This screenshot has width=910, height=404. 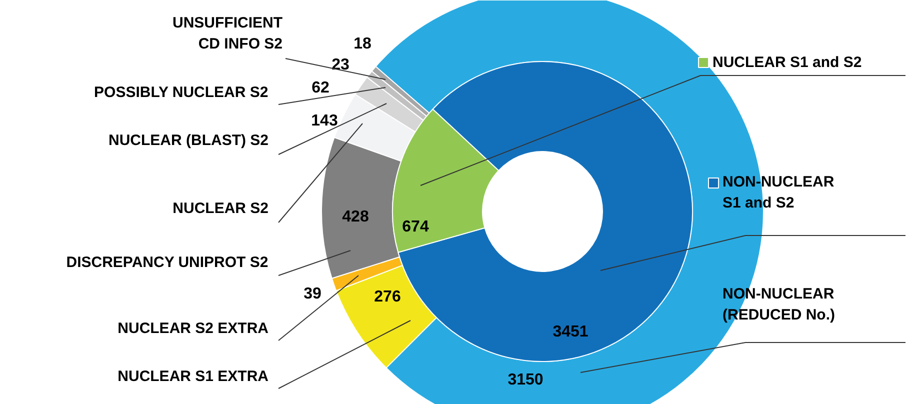 I want to click on slice-label: DISCREPANCY UNIPROT S2, so click(x=167, y=262).